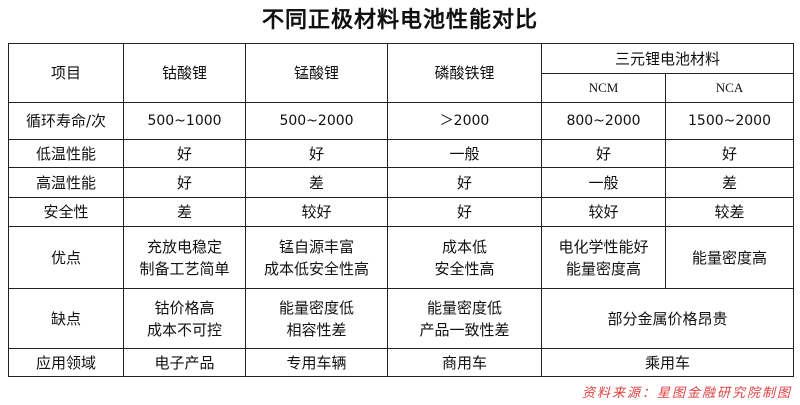 The image size is (800, 405). Describe the element at coordinates (316, 246) in the screenshot. I see `cell-line: 锰自源丰富` at that location.